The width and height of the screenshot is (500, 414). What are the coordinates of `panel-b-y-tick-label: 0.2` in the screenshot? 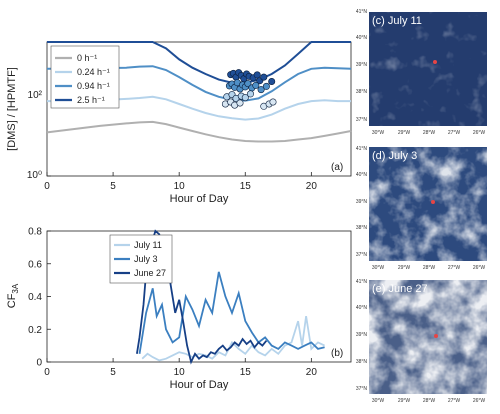 It's located at (35, 330).